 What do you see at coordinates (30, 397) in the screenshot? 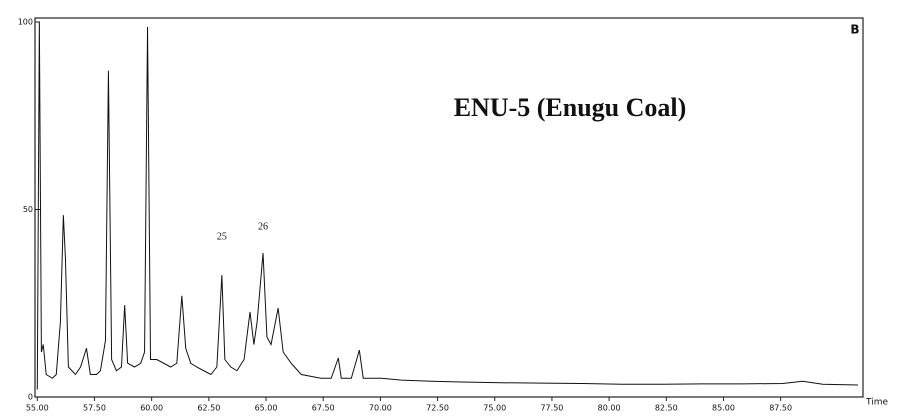
I see `y-tick-label: 0` at bounding box center [30, 397].